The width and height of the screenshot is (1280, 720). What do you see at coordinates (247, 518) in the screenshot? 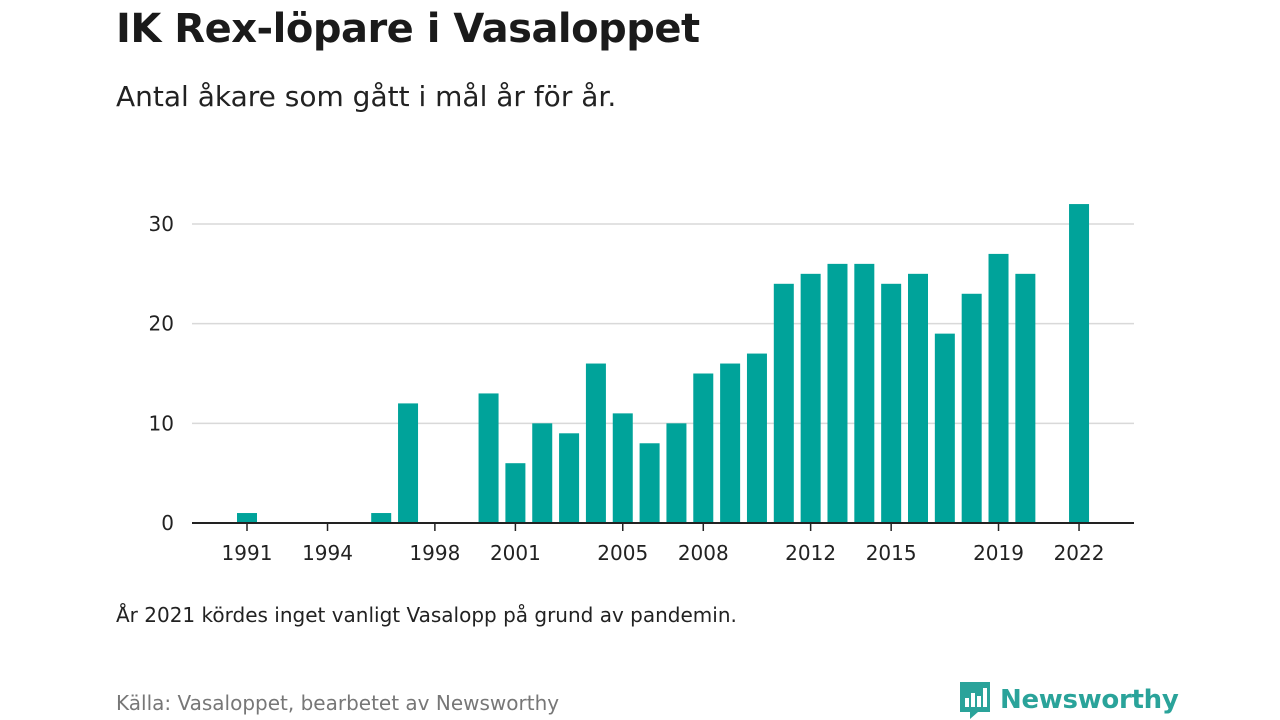
I see `bar-1991` at bounding box center [247, 518].